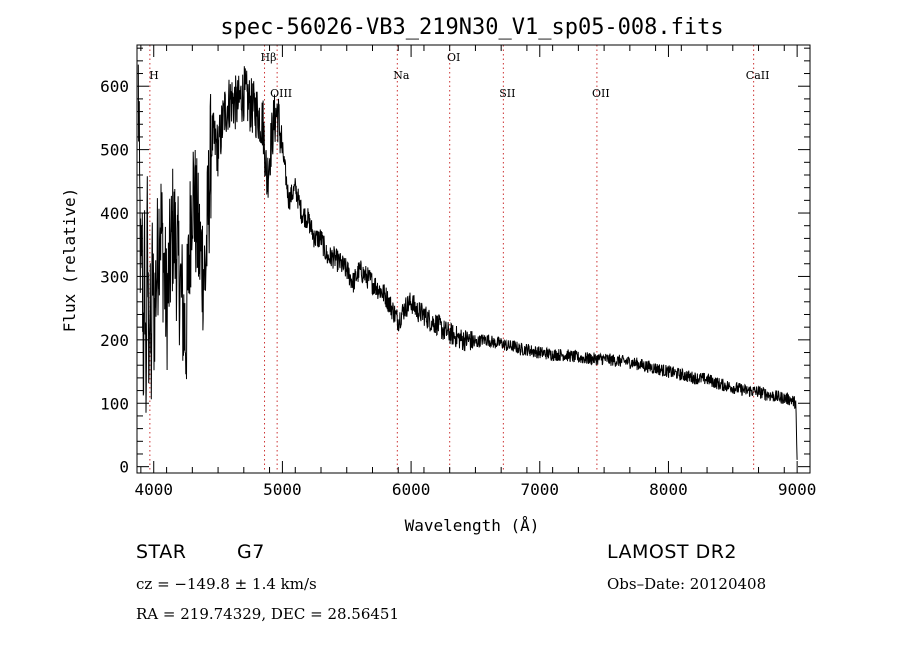 Image resolution: width=900 pixels, height=650 pixels. What do you see at coordinates (269, 57) in the screenshot?
I see `line-marker-label: Hβ` at bounding box center [269, 57].